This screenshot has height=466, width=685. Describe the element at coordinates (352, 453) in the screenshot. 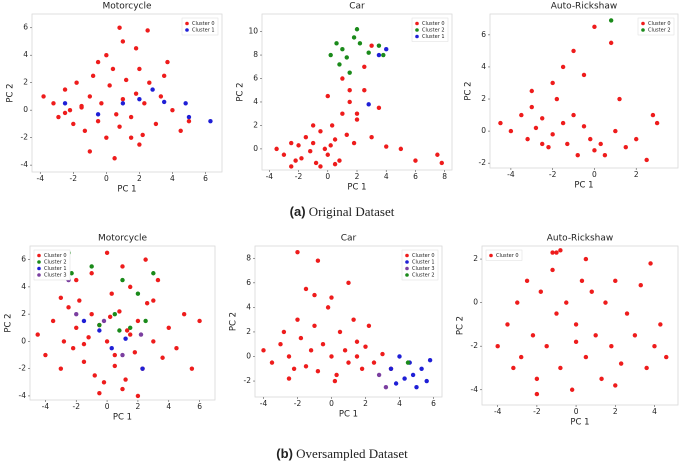

I see `caption-text: Oversampled Dataset` at that location.